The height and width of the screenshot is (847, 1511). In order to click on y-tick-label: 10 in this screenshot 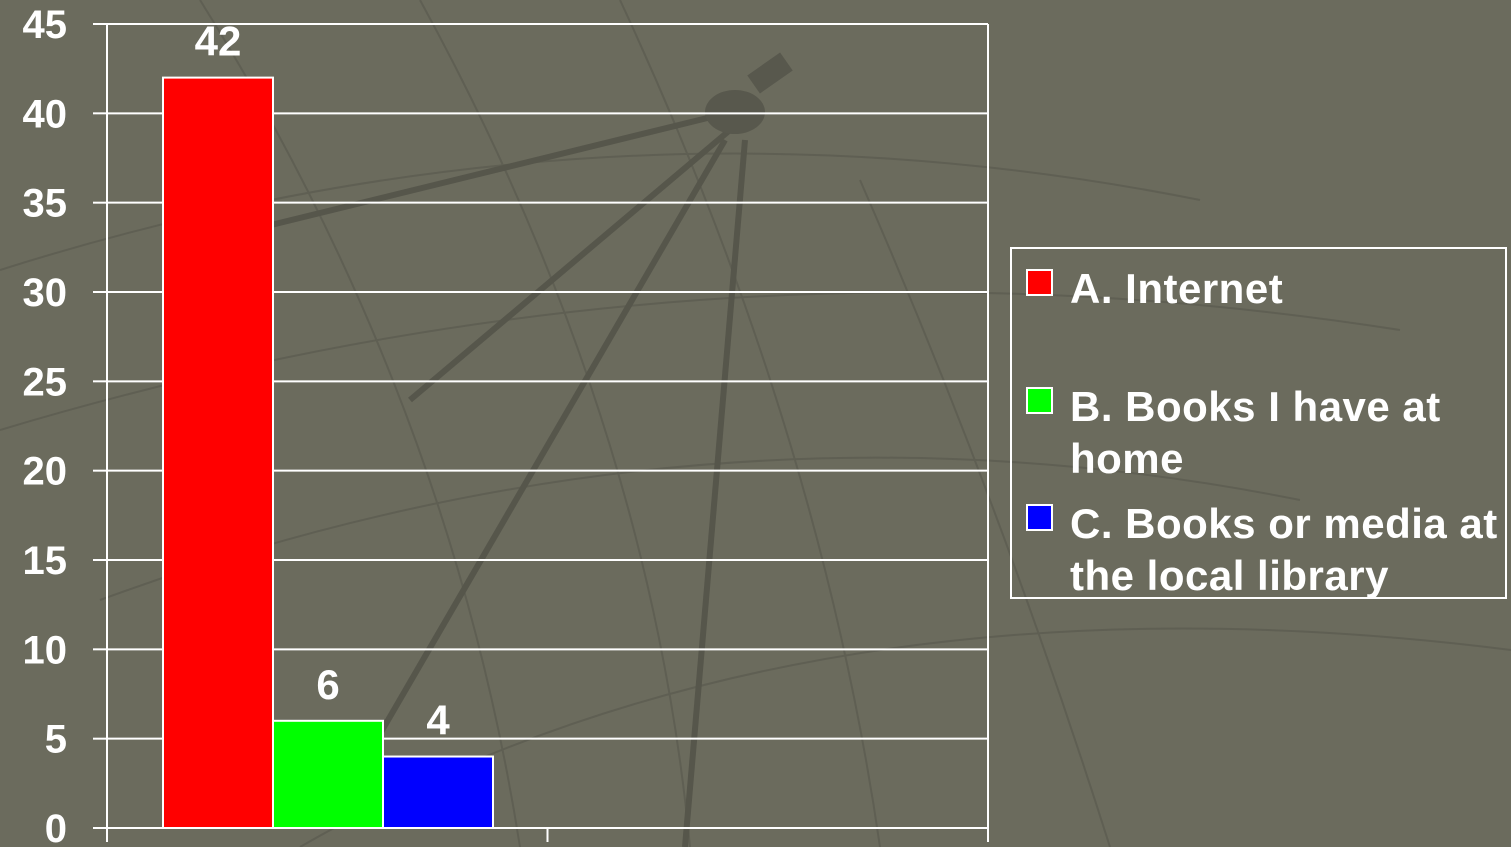, I will do `click(45, 650)`.